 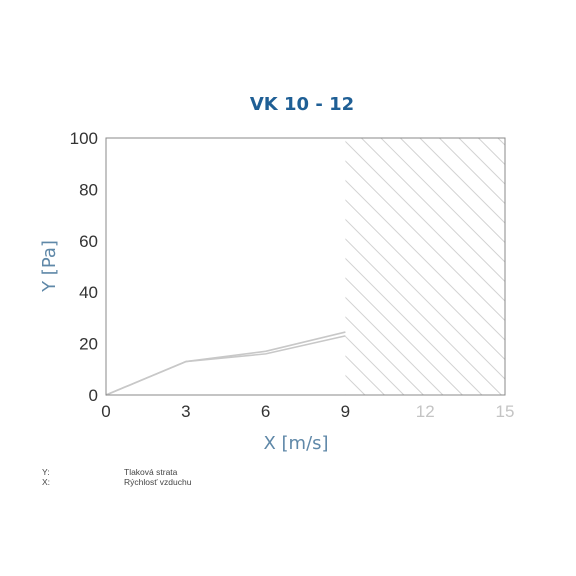 What do you see at coordinates (84, 267) in the screenshot?
I see `y-axis-ticks: 0 20 40 60 80 100` at bounding box center [84, 267].